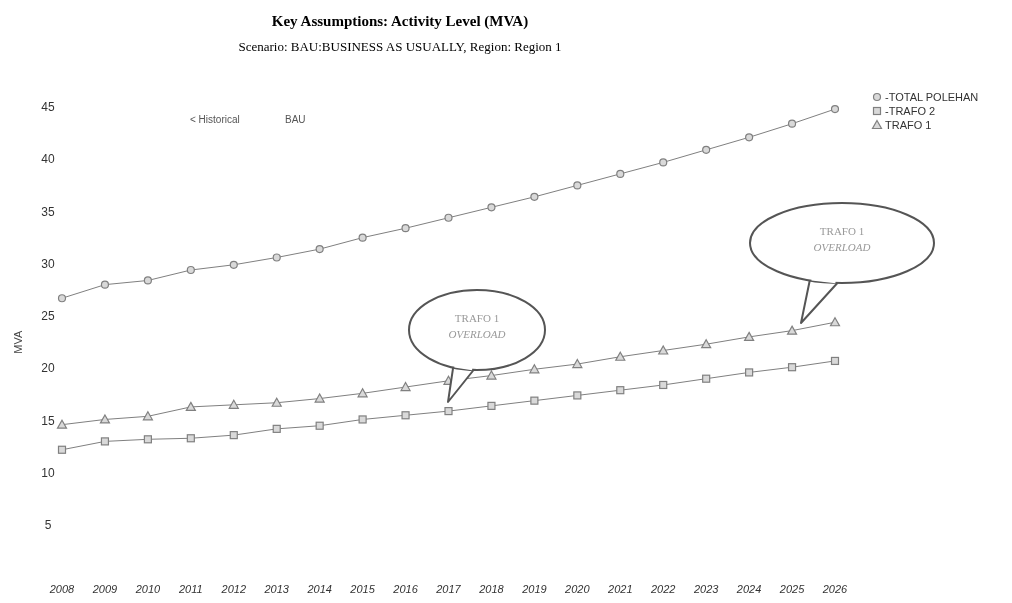 The image size is (1012, 603). I want to click on x-tick-label: 2010, so click(147, 589).